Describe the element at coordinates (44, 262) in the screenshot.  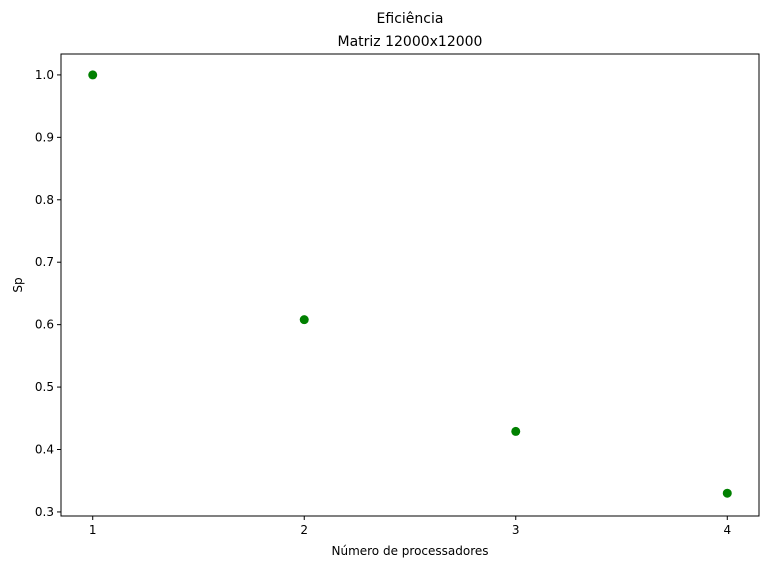
I see `y-tick-label: 0.7` at that location.